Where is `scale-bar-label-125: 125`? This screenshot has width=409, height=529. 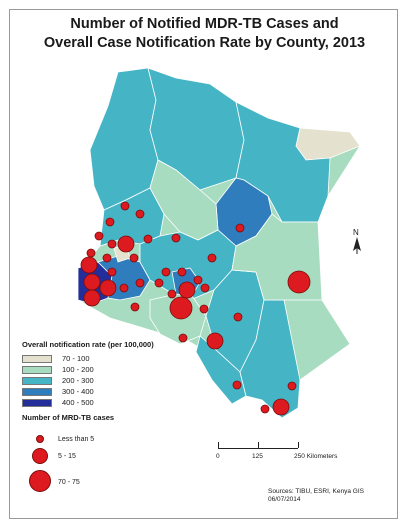 scale-bar-label-125: 125 is located at coordinates (257, 456).